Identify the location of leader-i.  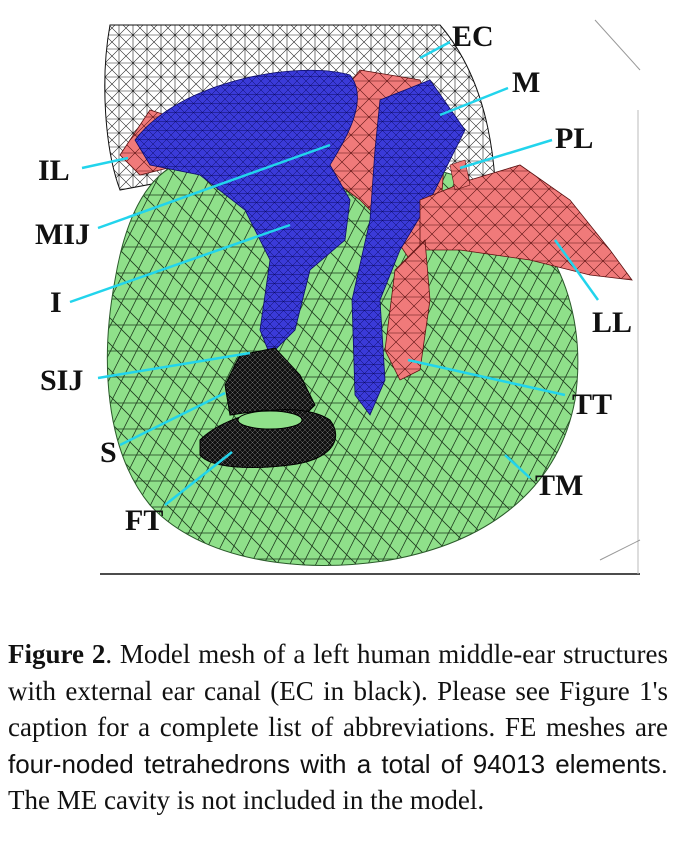
(180, 263).